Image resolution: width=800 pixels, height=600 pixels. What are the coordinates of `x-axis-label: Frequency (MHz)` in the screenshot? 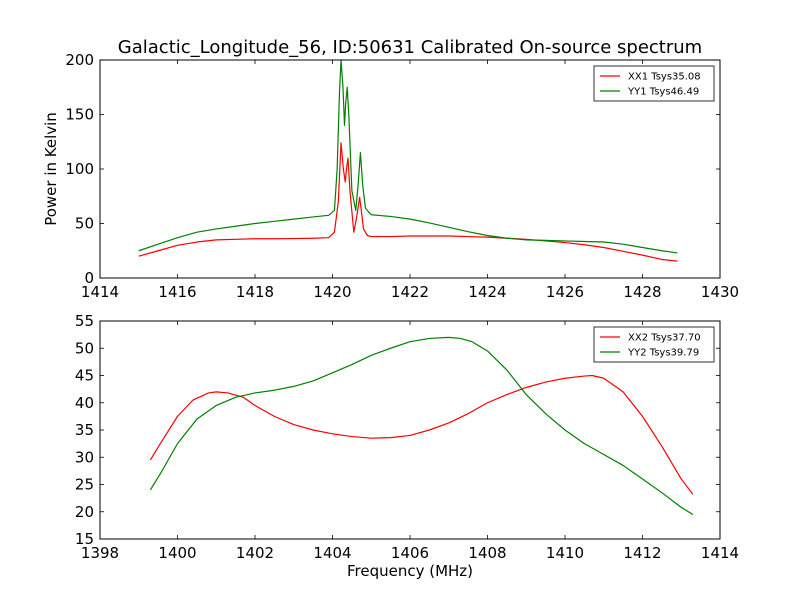 It's located at (410, 571).